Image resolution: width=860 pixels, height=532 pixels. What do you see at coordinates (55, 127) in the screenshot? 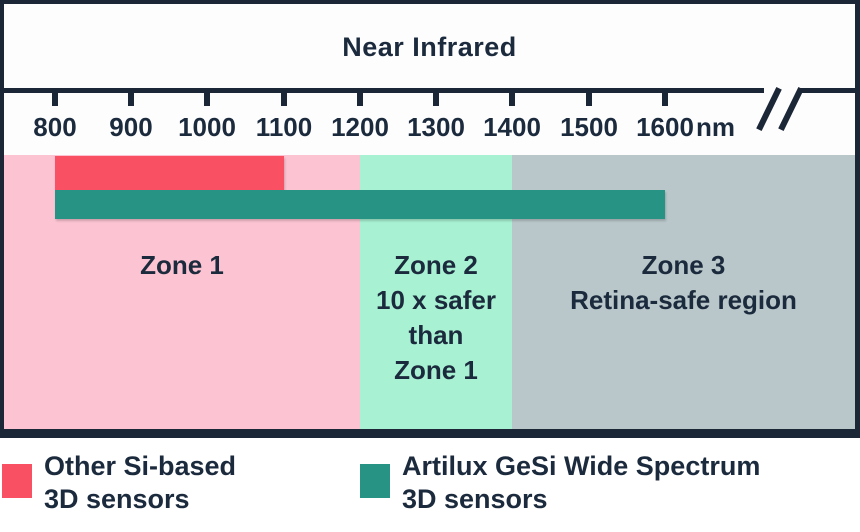
I see `axis-tick-label: 800` at bounding box center [55, 127].